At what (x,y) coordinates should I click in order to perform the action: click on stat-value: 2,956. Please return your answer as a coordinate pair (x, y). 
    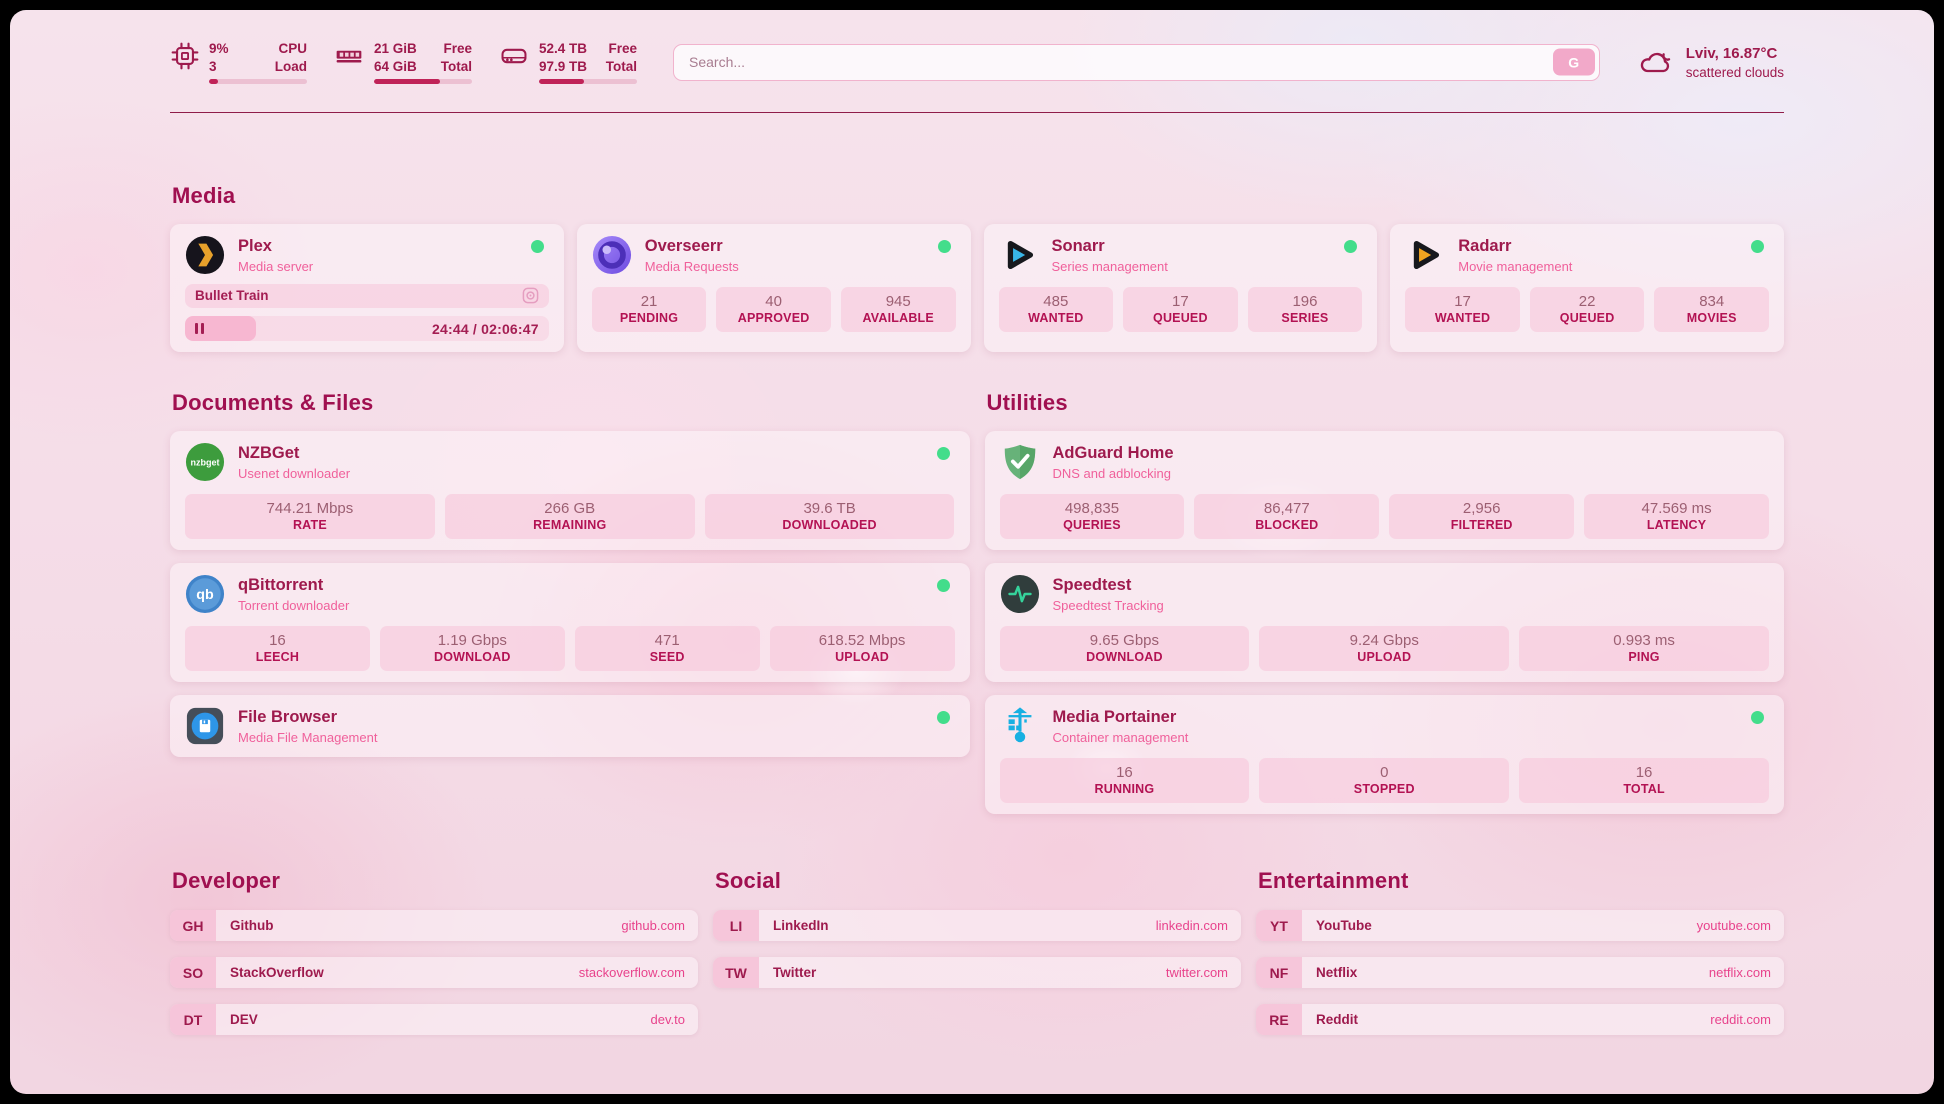
    Looking at the image, I should click on (1481, 509).